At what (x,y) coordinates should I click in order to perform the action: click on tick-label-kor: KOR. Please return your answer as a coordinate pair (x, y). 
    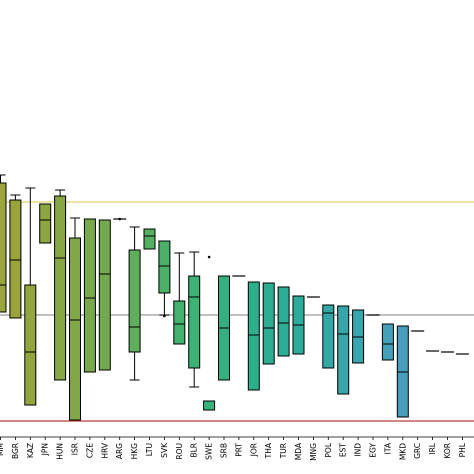
    Looking at the image, I should click on (447, 451).